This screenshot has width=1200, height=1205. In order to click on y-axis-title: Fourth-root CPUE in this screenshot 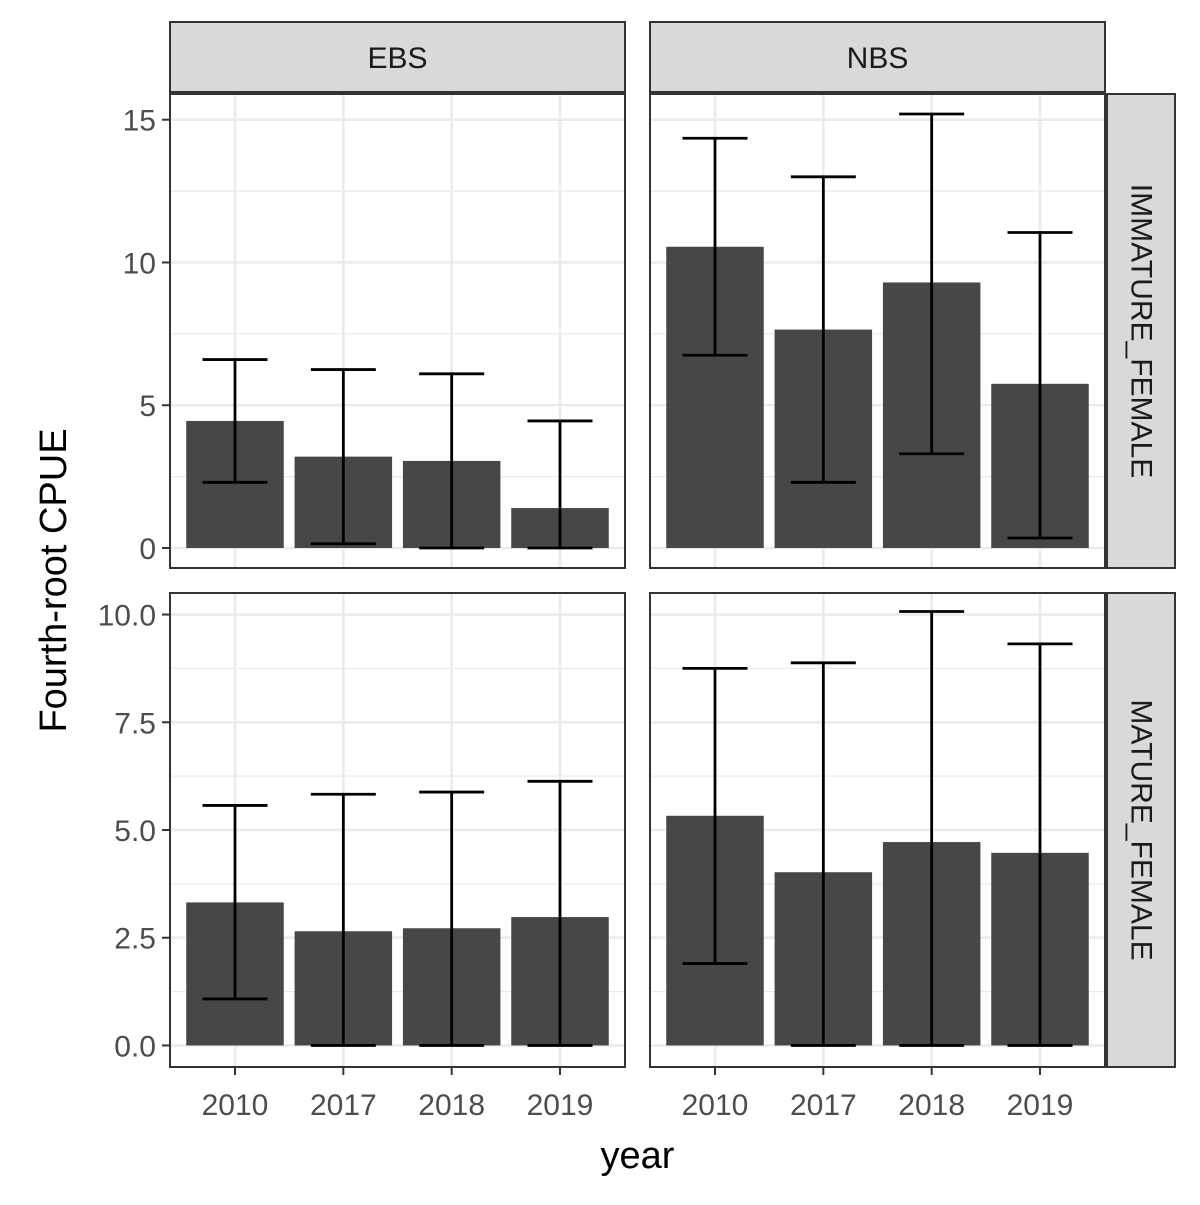, I will do `click(54, 580)`.